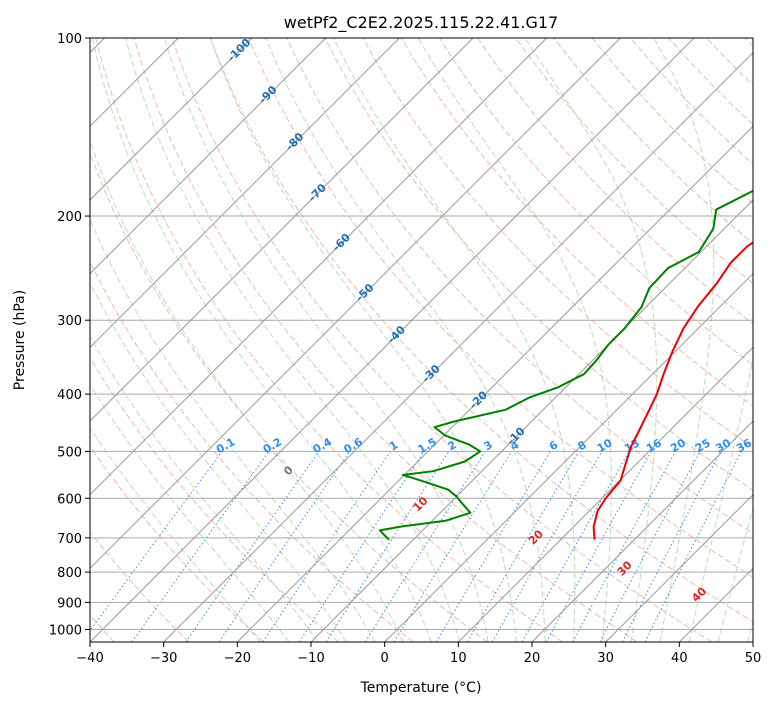 The image size is (775, 708). I want to click on mixing-ratio-label: 36, so click(744, 445).